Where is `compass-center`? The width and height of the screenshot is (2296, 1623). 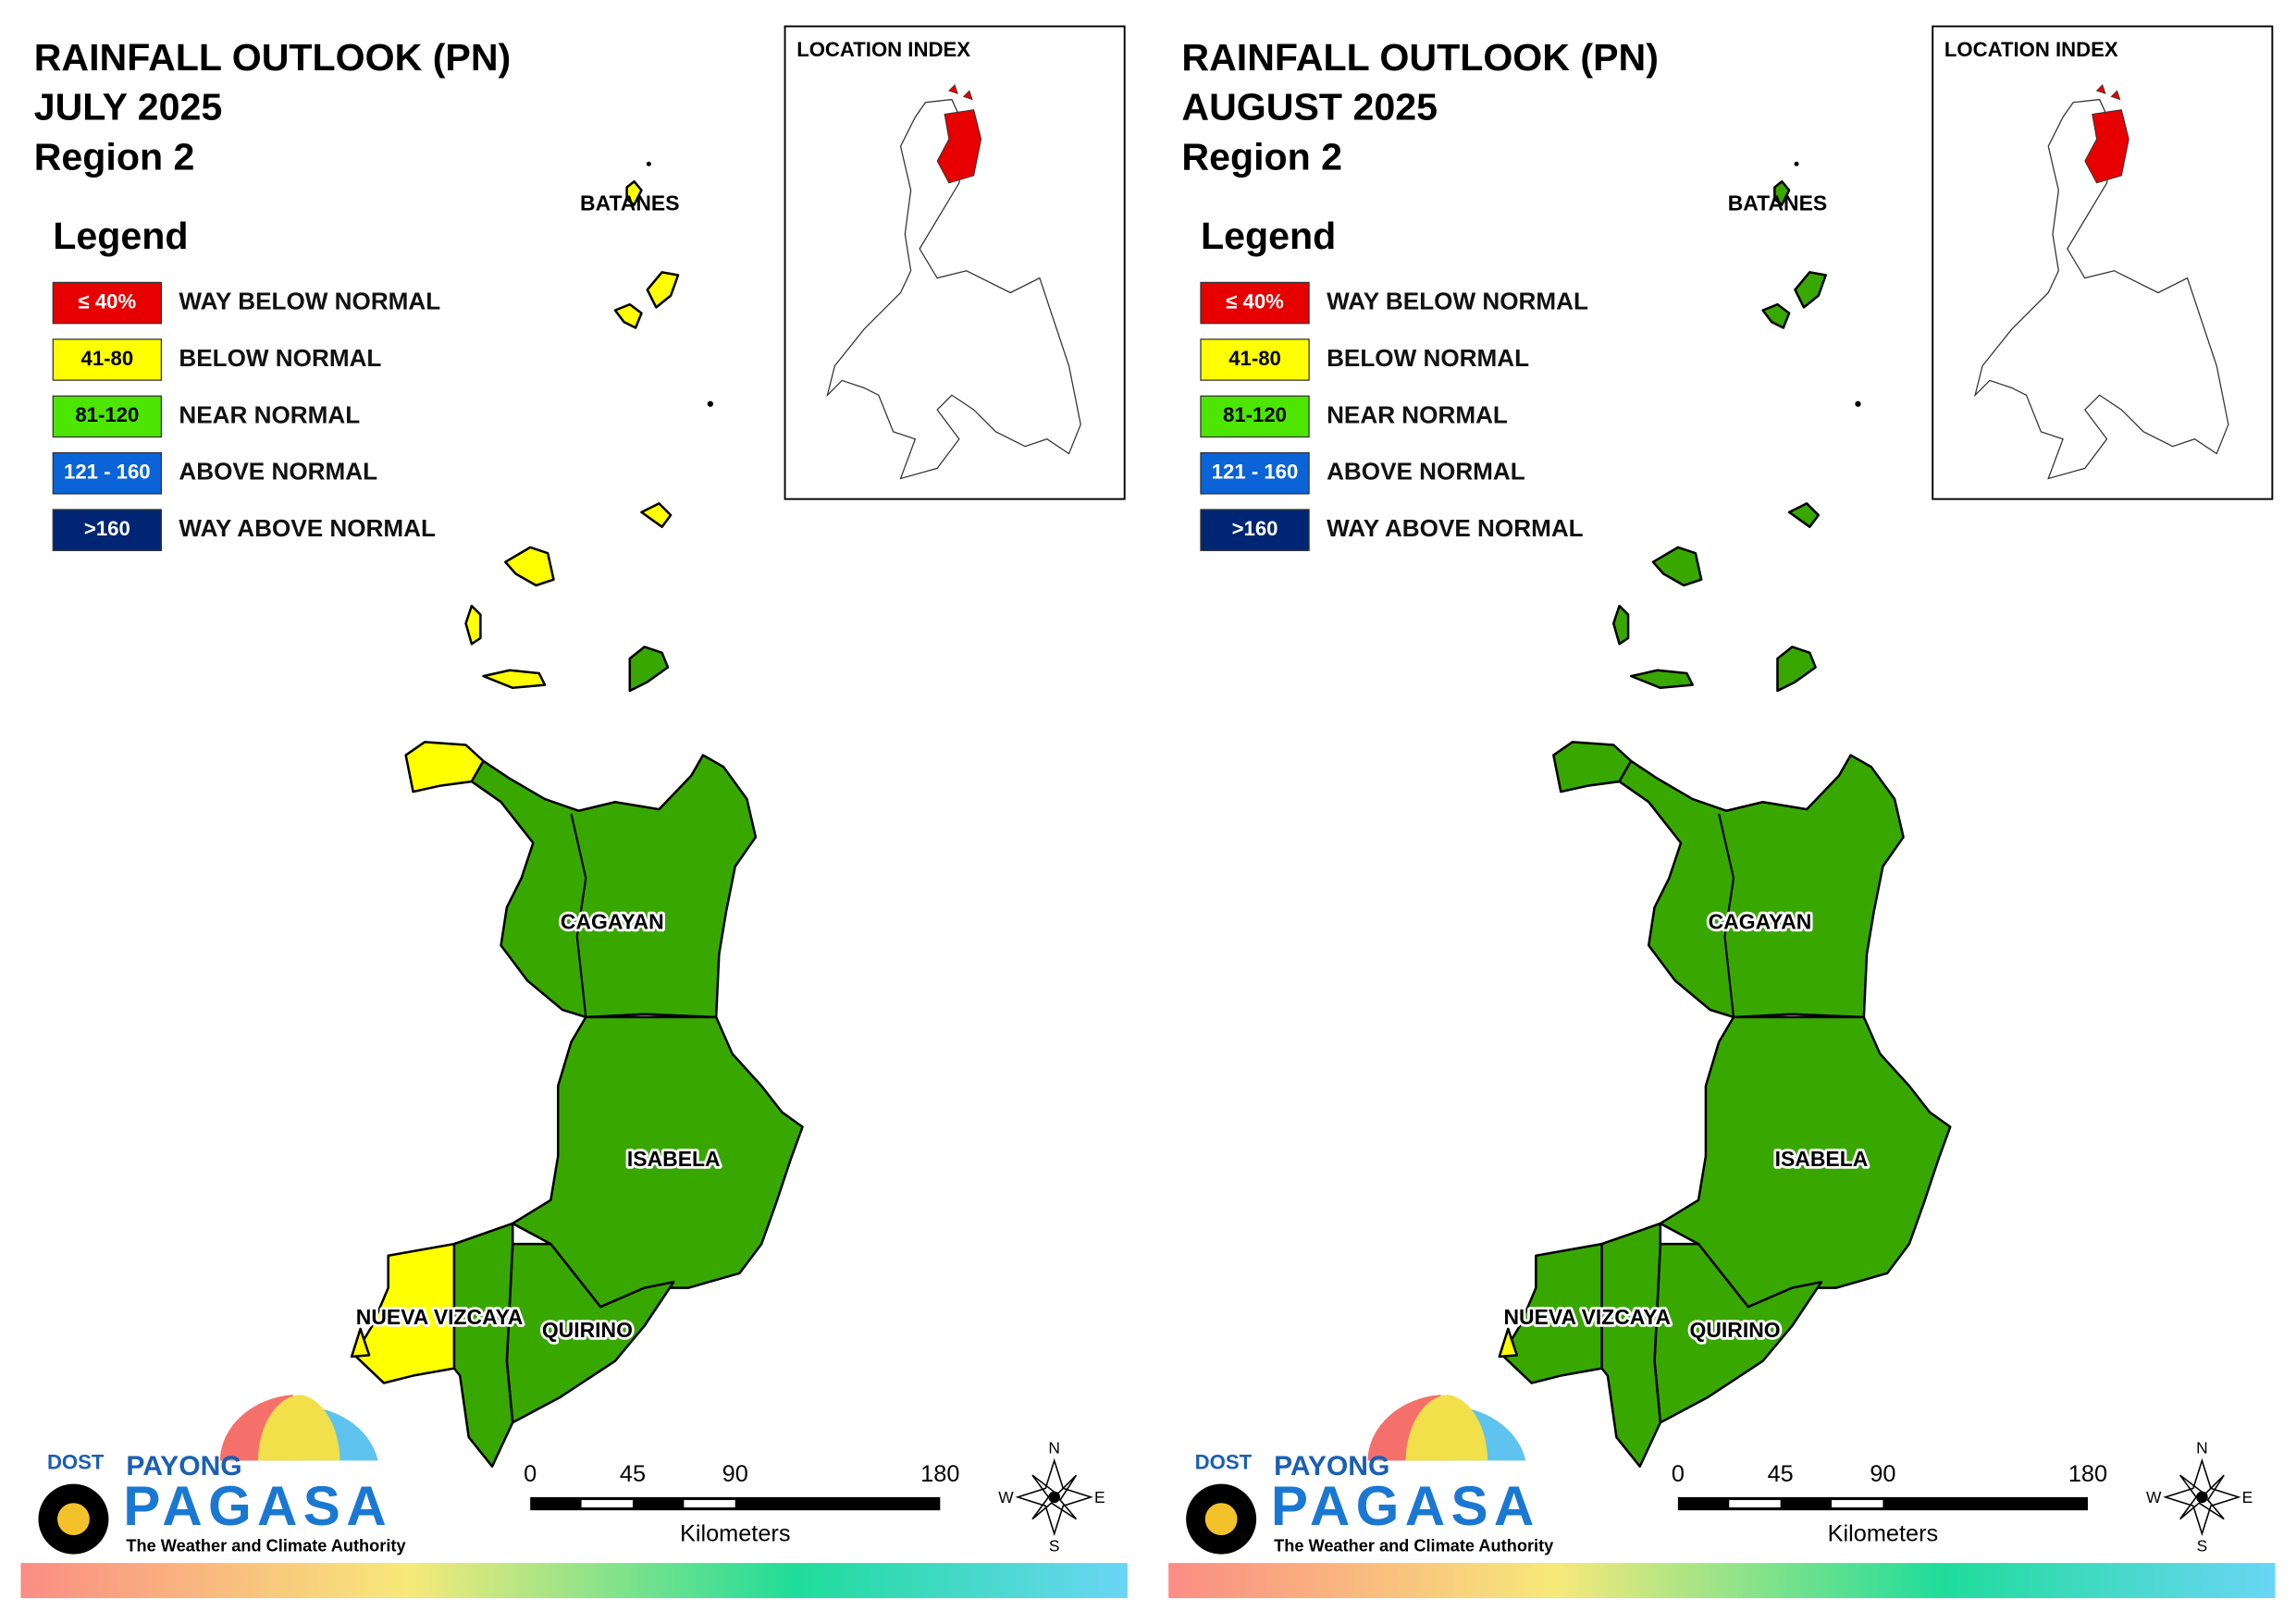 compass-center is located at coordinates (2202, 1497).